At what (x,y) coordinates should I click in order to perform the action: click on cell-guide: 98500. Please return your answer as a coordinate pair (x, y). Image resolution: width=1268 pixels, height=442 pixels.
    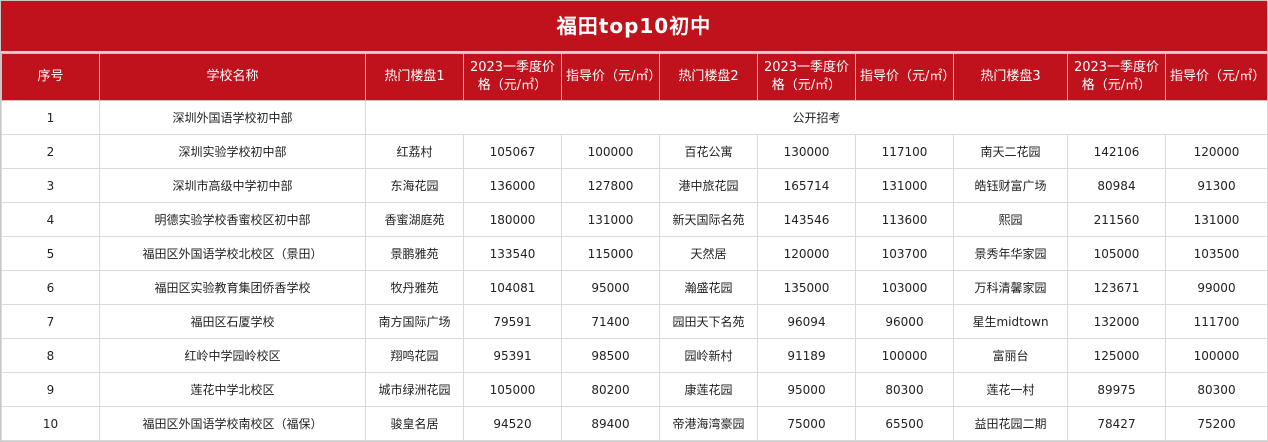
    Looking at the image, I should click on (610, 355).